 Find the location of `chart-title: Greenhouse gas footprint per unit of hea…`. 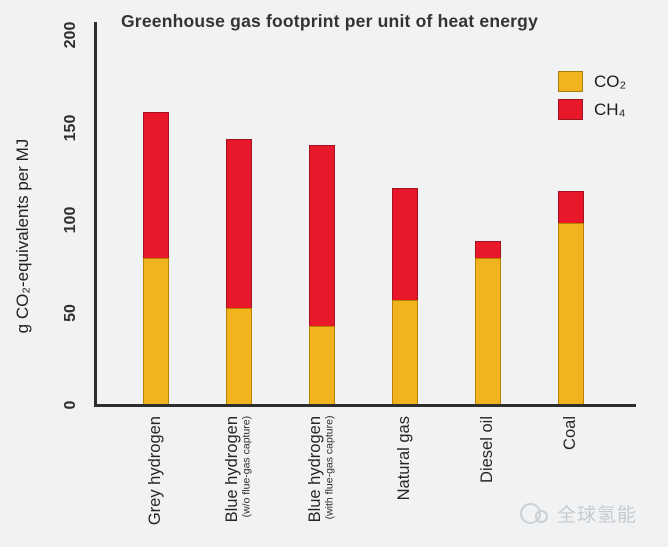

chart-title: Greenhouse gas footprint per unit of hea… is located at coordinates (330, 21).